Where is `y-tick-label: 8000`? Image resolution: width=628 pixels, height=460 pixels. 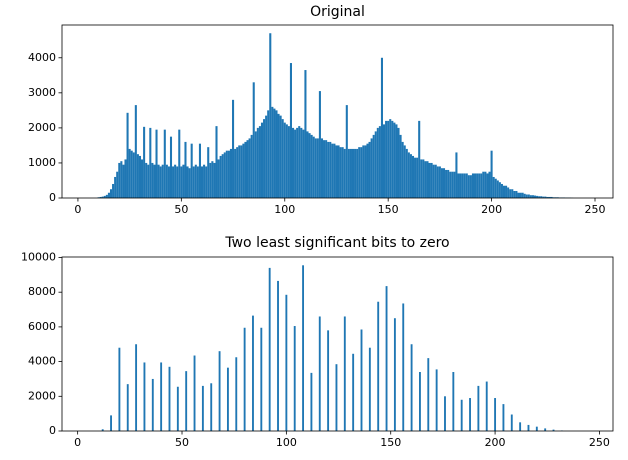
y-tick-label: 8000 is located at coordinates (42, 291).